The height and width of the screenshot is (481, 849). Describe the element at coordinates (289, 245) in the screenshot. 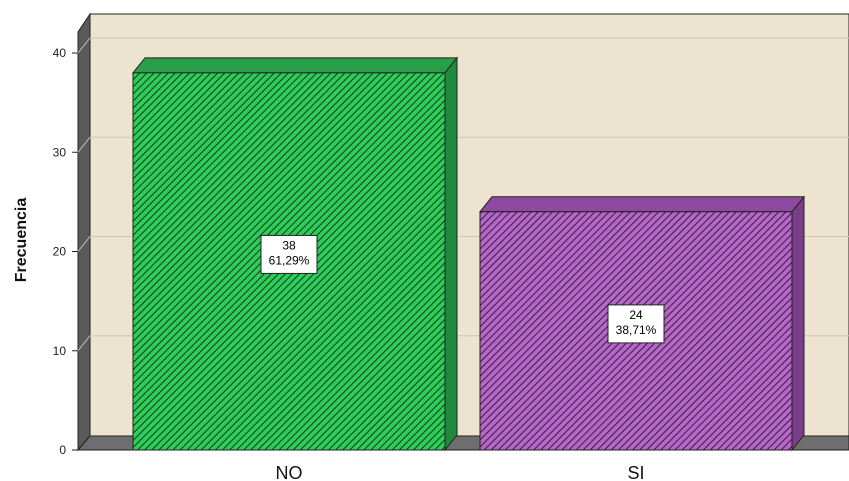

I see `data-label-count: 38` at that location.